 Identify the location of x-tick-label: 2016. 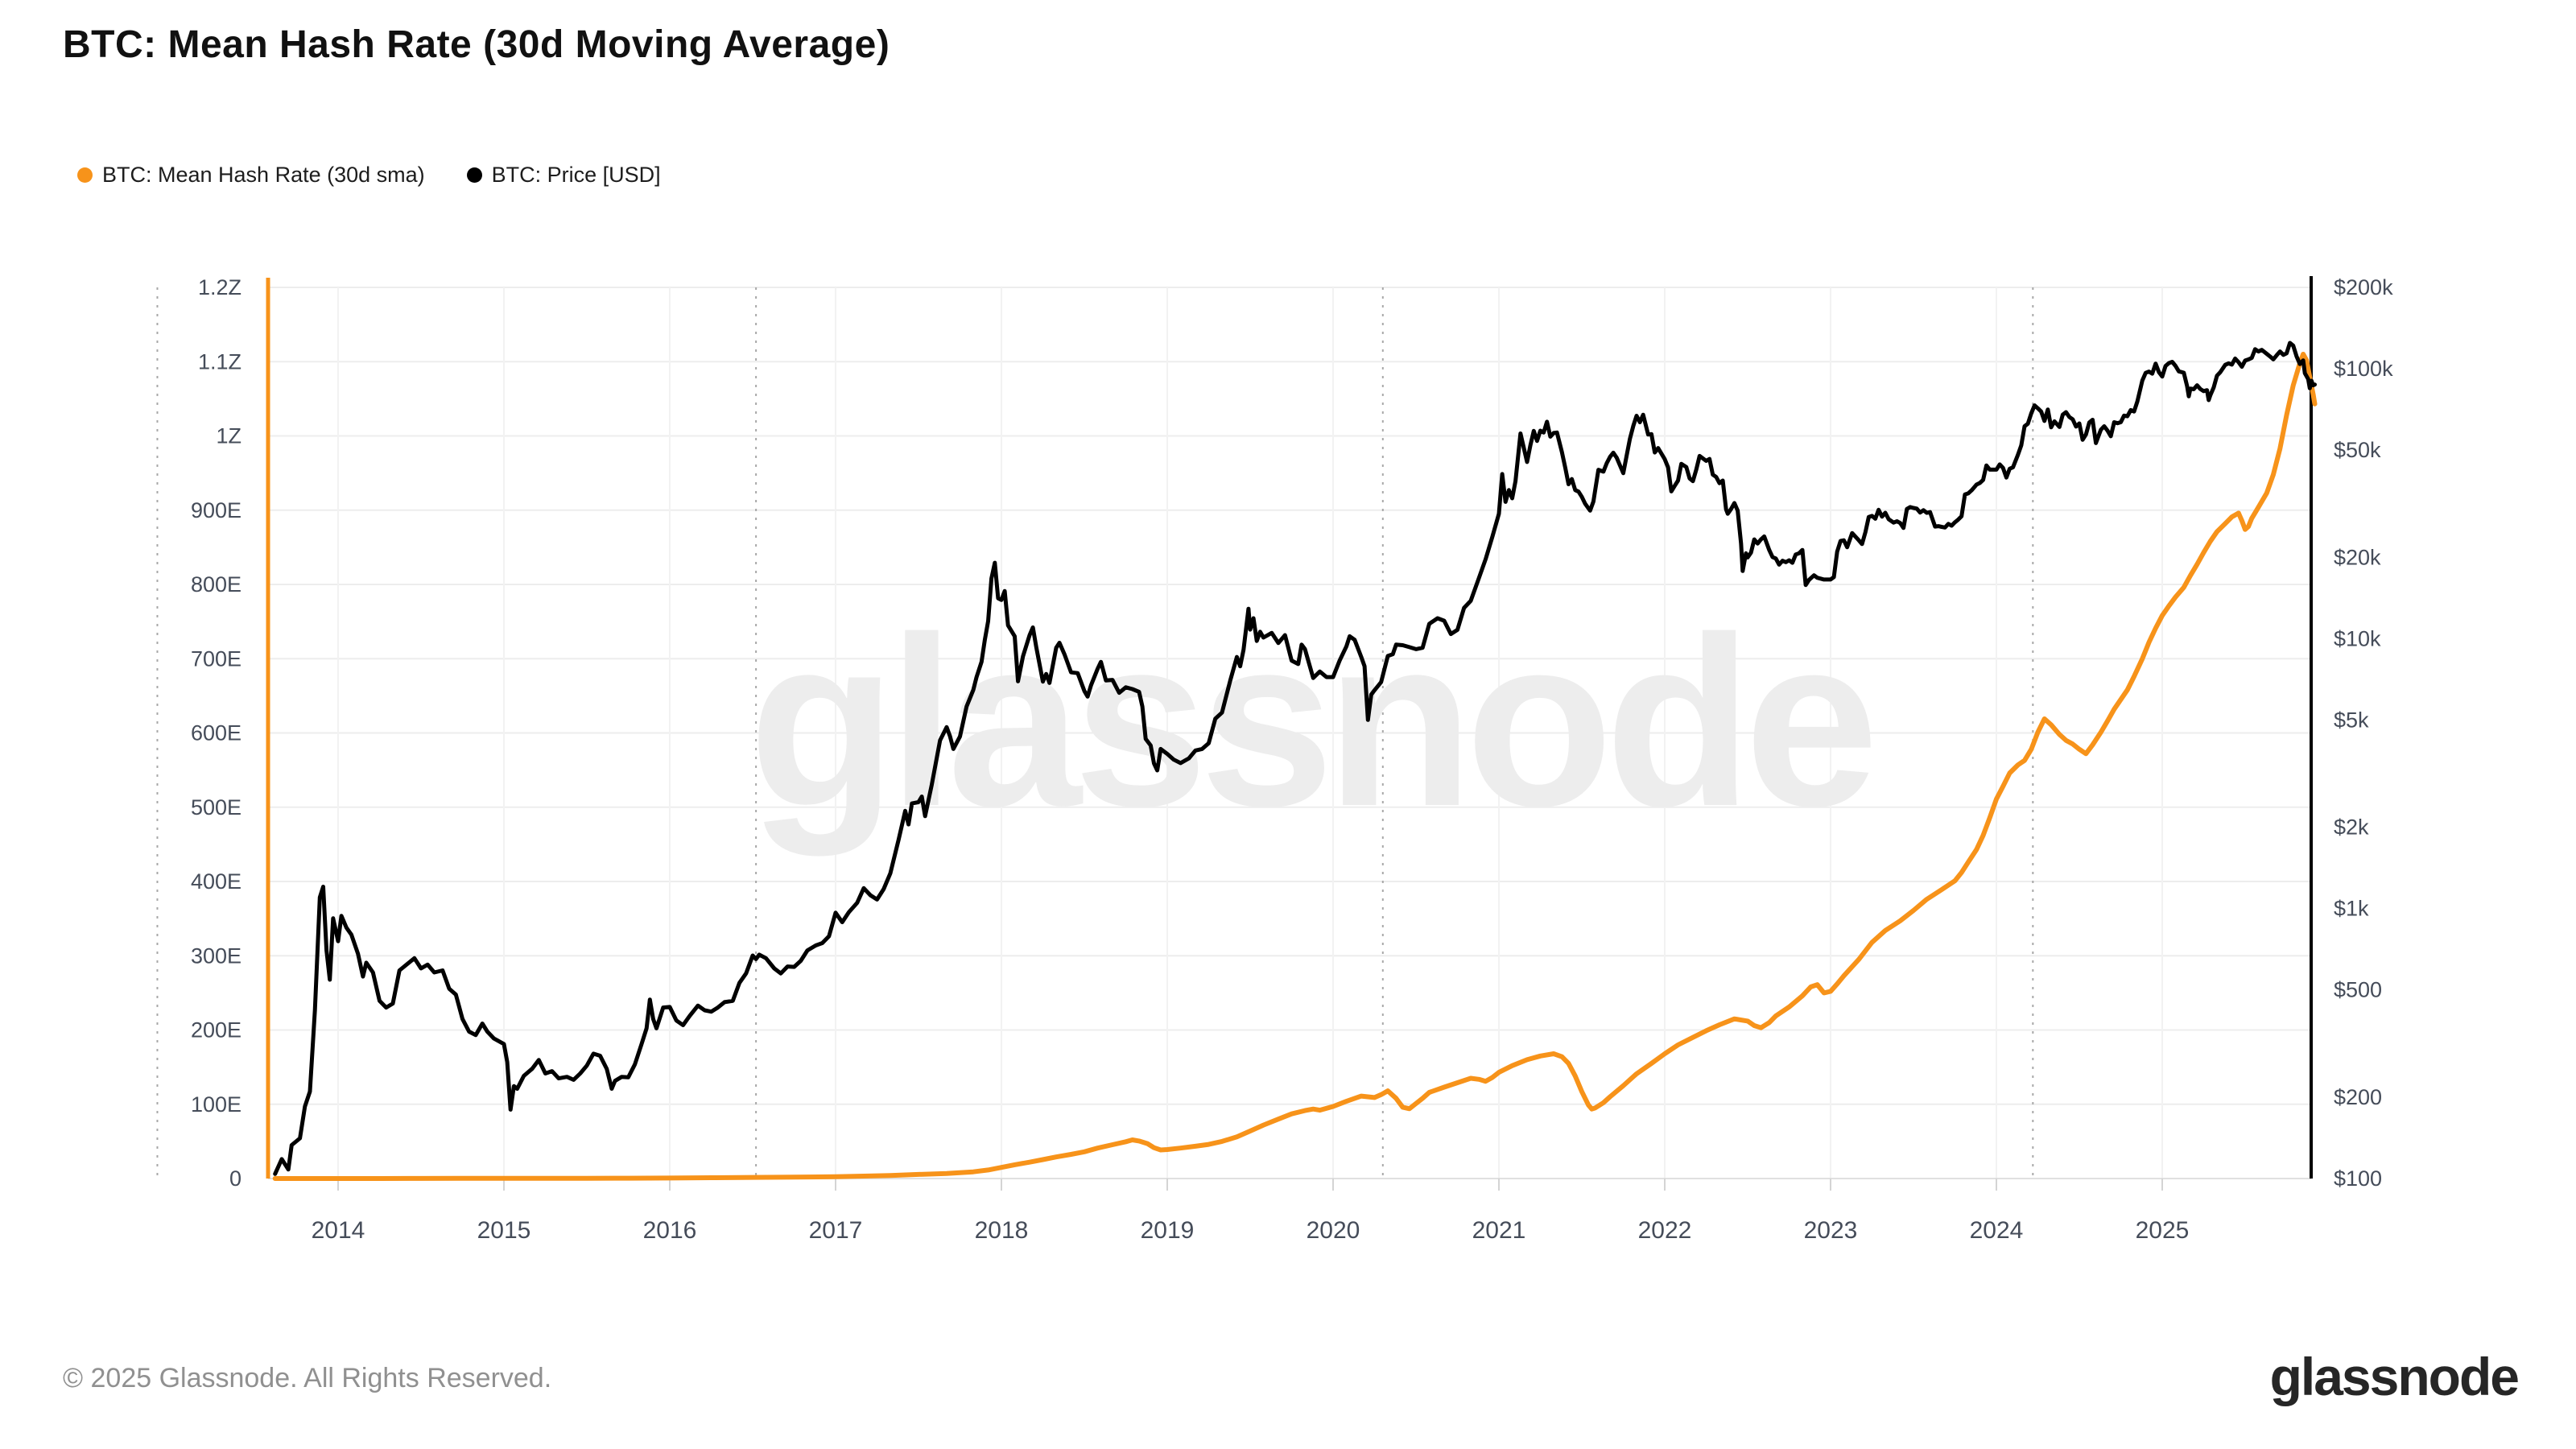
(670, 1230).